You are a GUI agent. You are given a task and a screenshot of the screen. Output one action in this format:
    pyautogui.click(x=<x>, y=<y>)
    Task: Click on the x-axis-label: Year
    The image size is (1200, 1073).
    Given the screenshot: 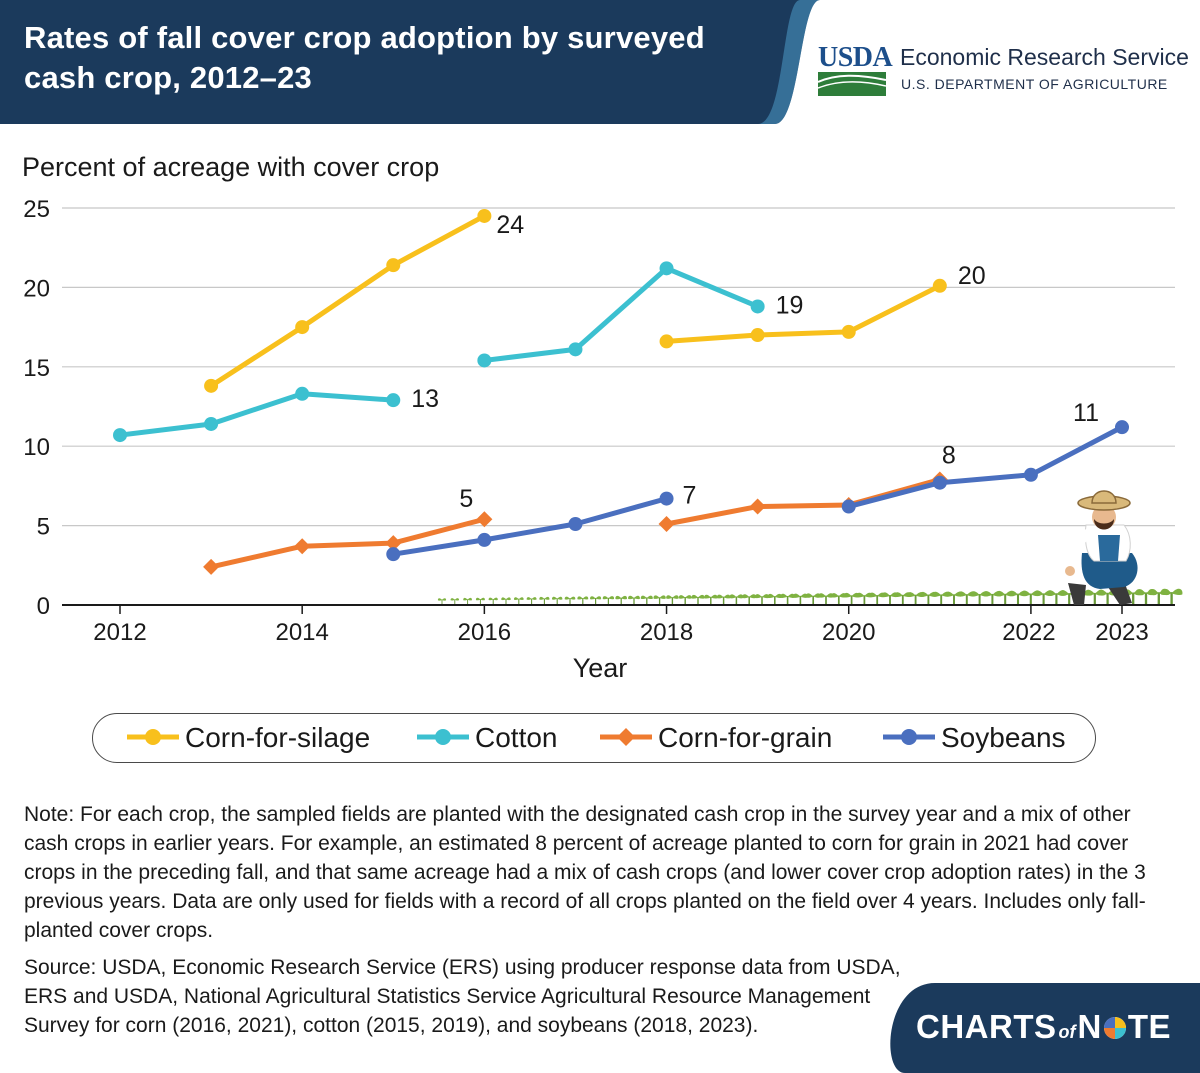 What is the action you would take?
    pyautogui.click(x=600, y=668)
    